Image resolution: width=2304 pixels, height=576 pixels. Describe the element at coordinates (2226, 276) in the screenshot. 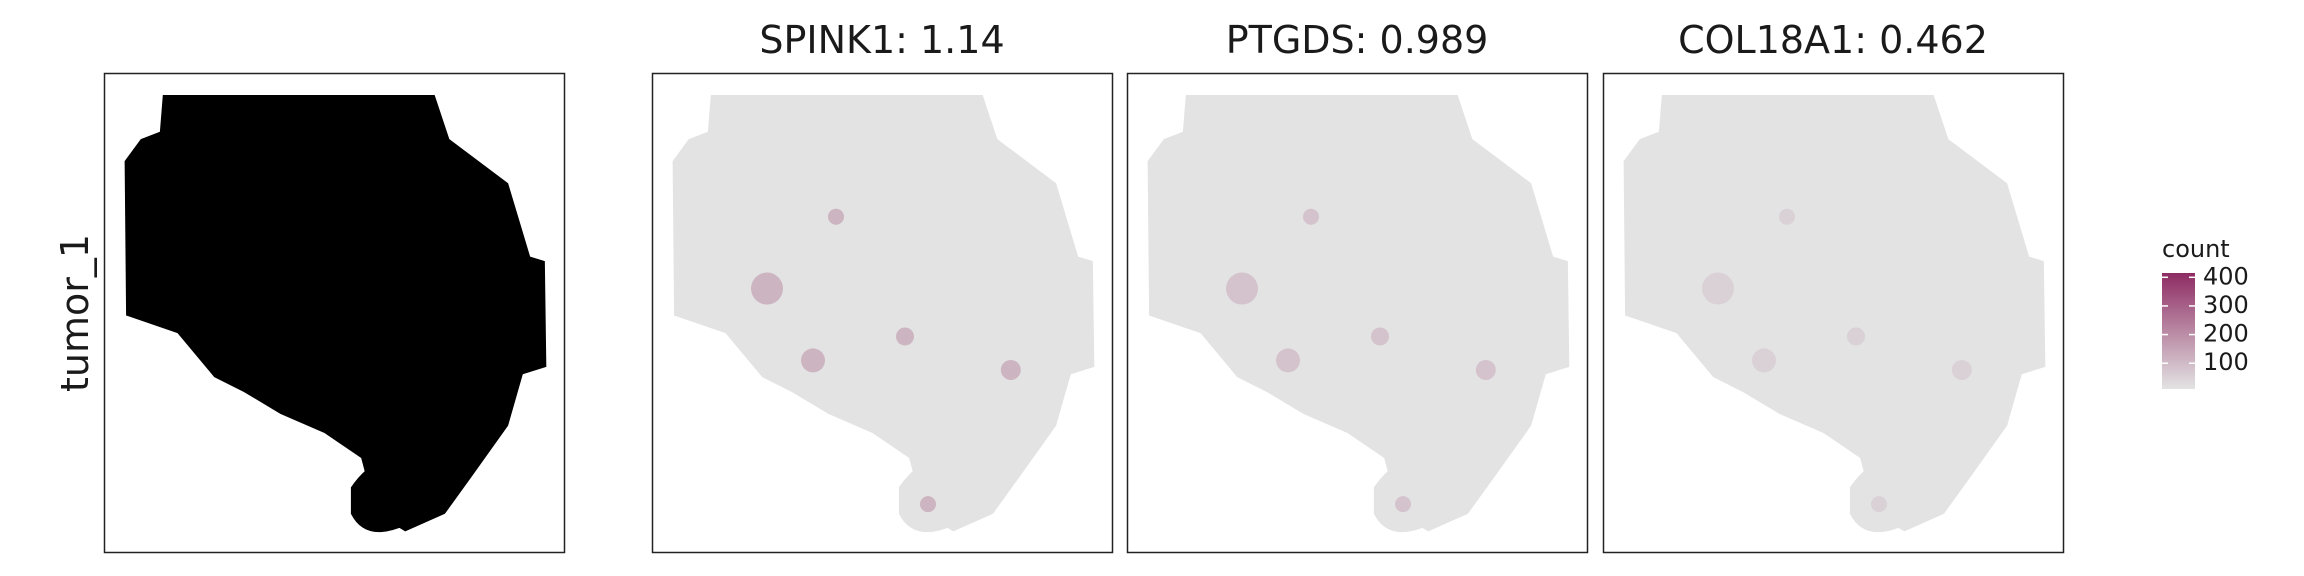

I see `colorbar-tick-label: 400` at that location.